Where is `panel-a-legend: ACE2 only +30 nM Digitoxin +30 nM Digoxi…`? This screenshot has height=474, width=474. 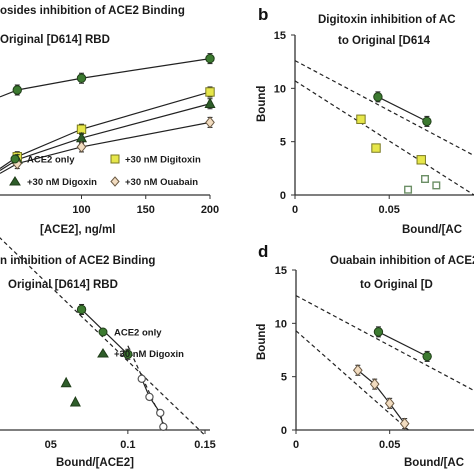 panel-a-legend: ACE2 only +30 nM Digitoxin +30 nM Digoxi… is located at coordinates (105, 171).